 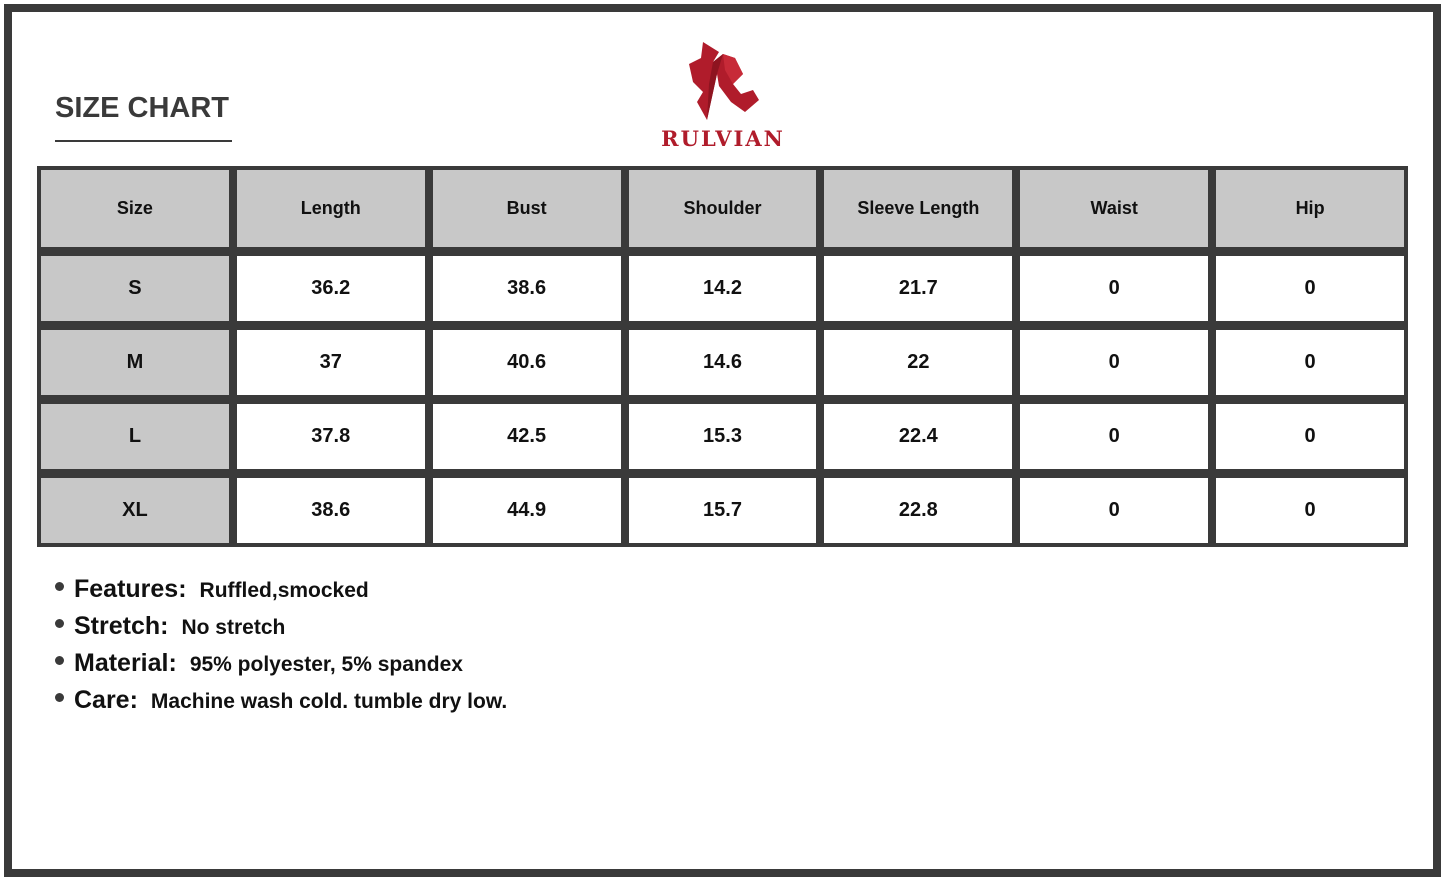 I want to click on measurement-cell: 40.6, so click(x=526, y=362).